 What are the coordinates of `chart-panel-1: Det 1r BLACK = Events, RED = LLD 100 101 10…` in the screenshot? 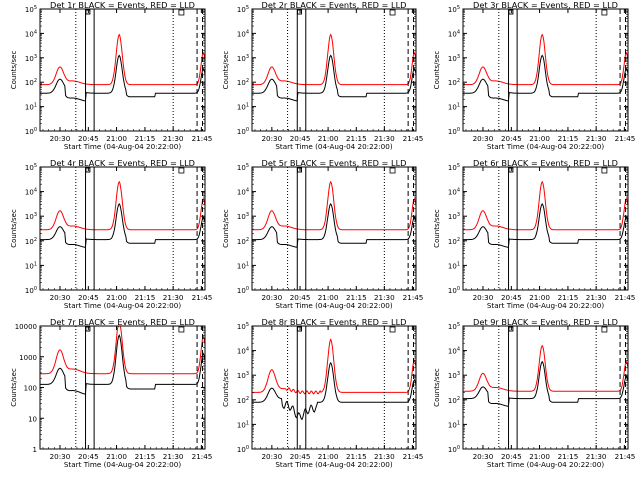 It's located at (111, 75).